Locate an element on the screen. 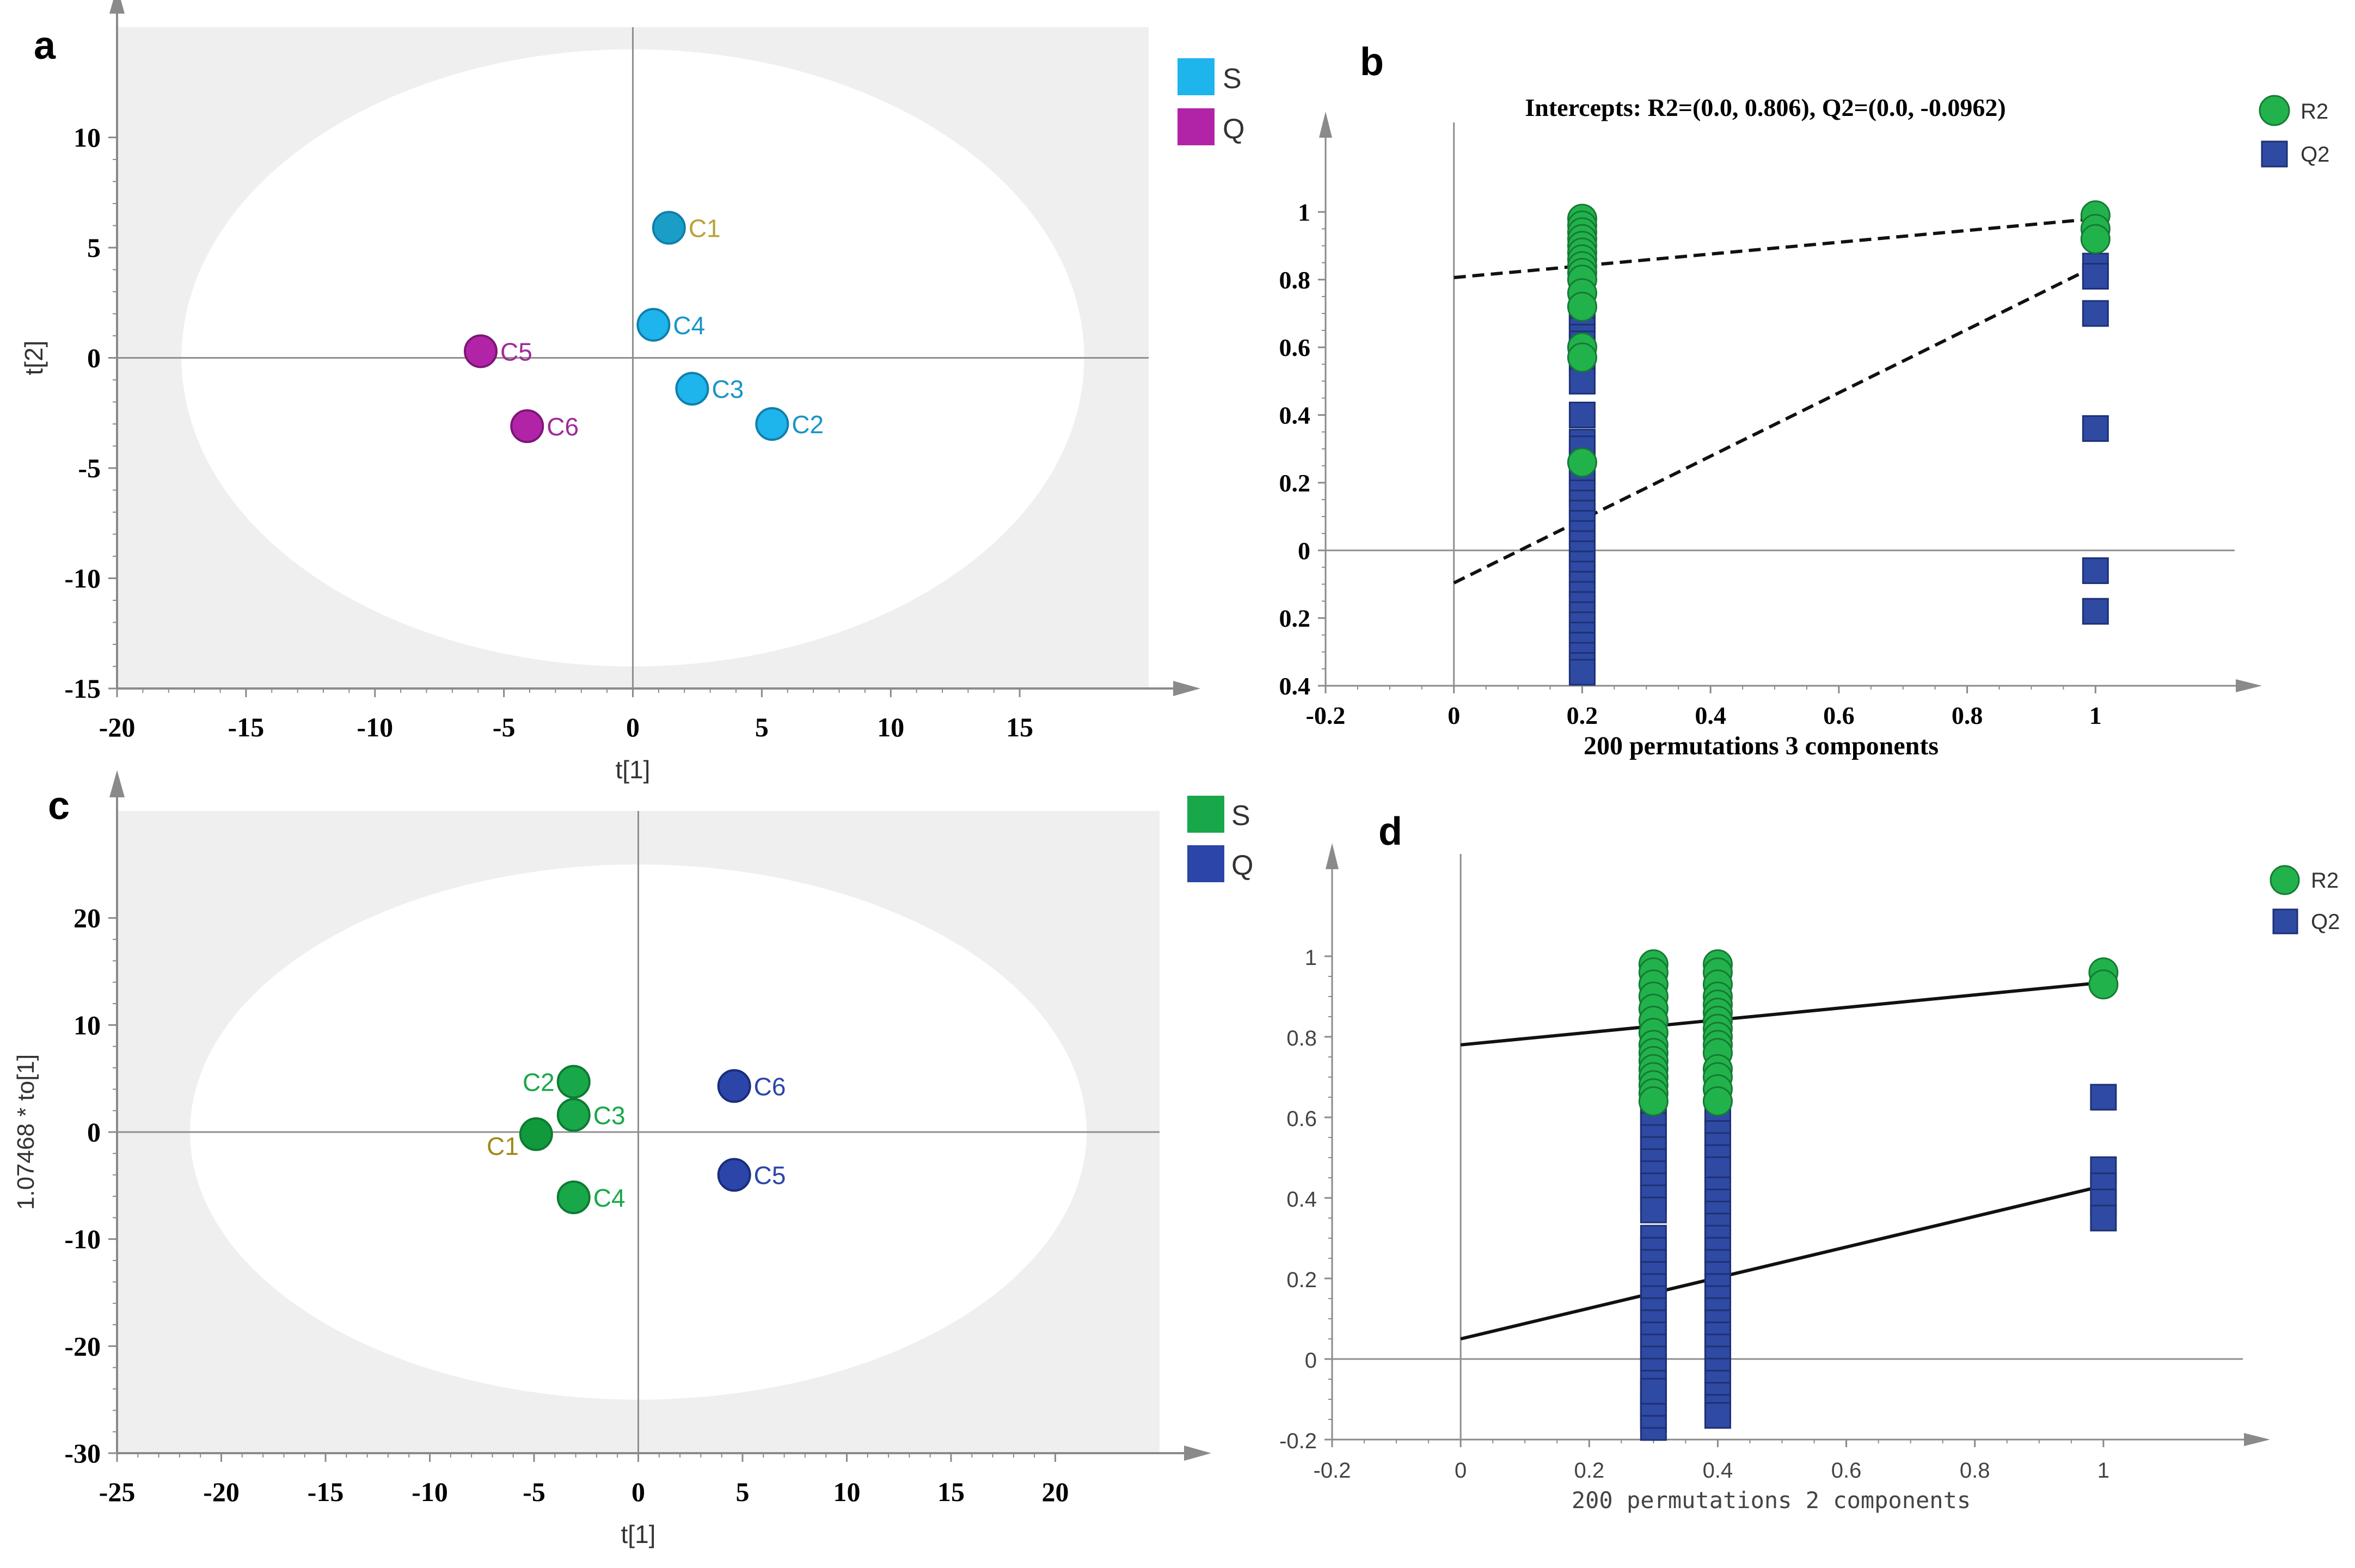 The width and height of the screenshot is (2355, 1568). x-tick-label: 0.4 is located at coordinates (1710, 715).